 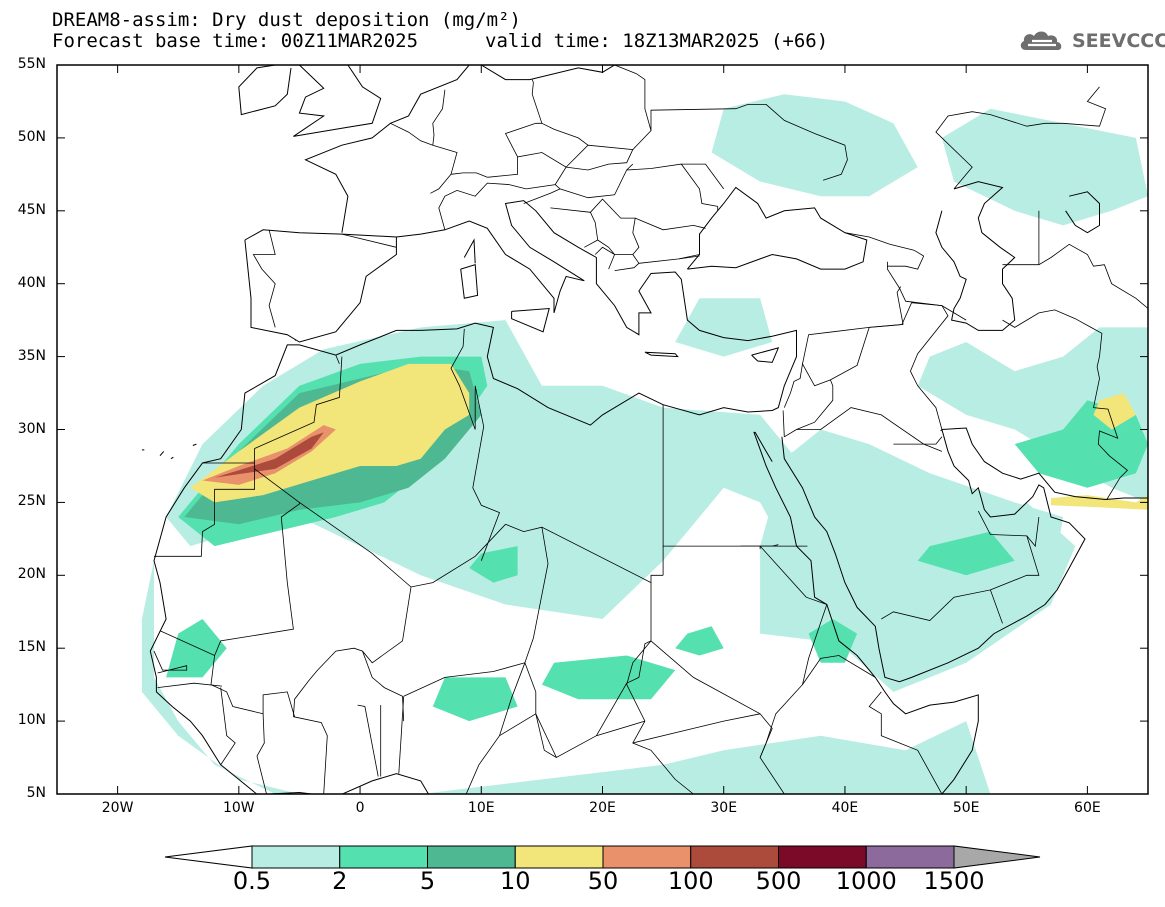 What do you see at coordinates (1118, 41) in the screenshot?
I see `logo-text: SEEVCCC` at bounding box center [1118, 41].